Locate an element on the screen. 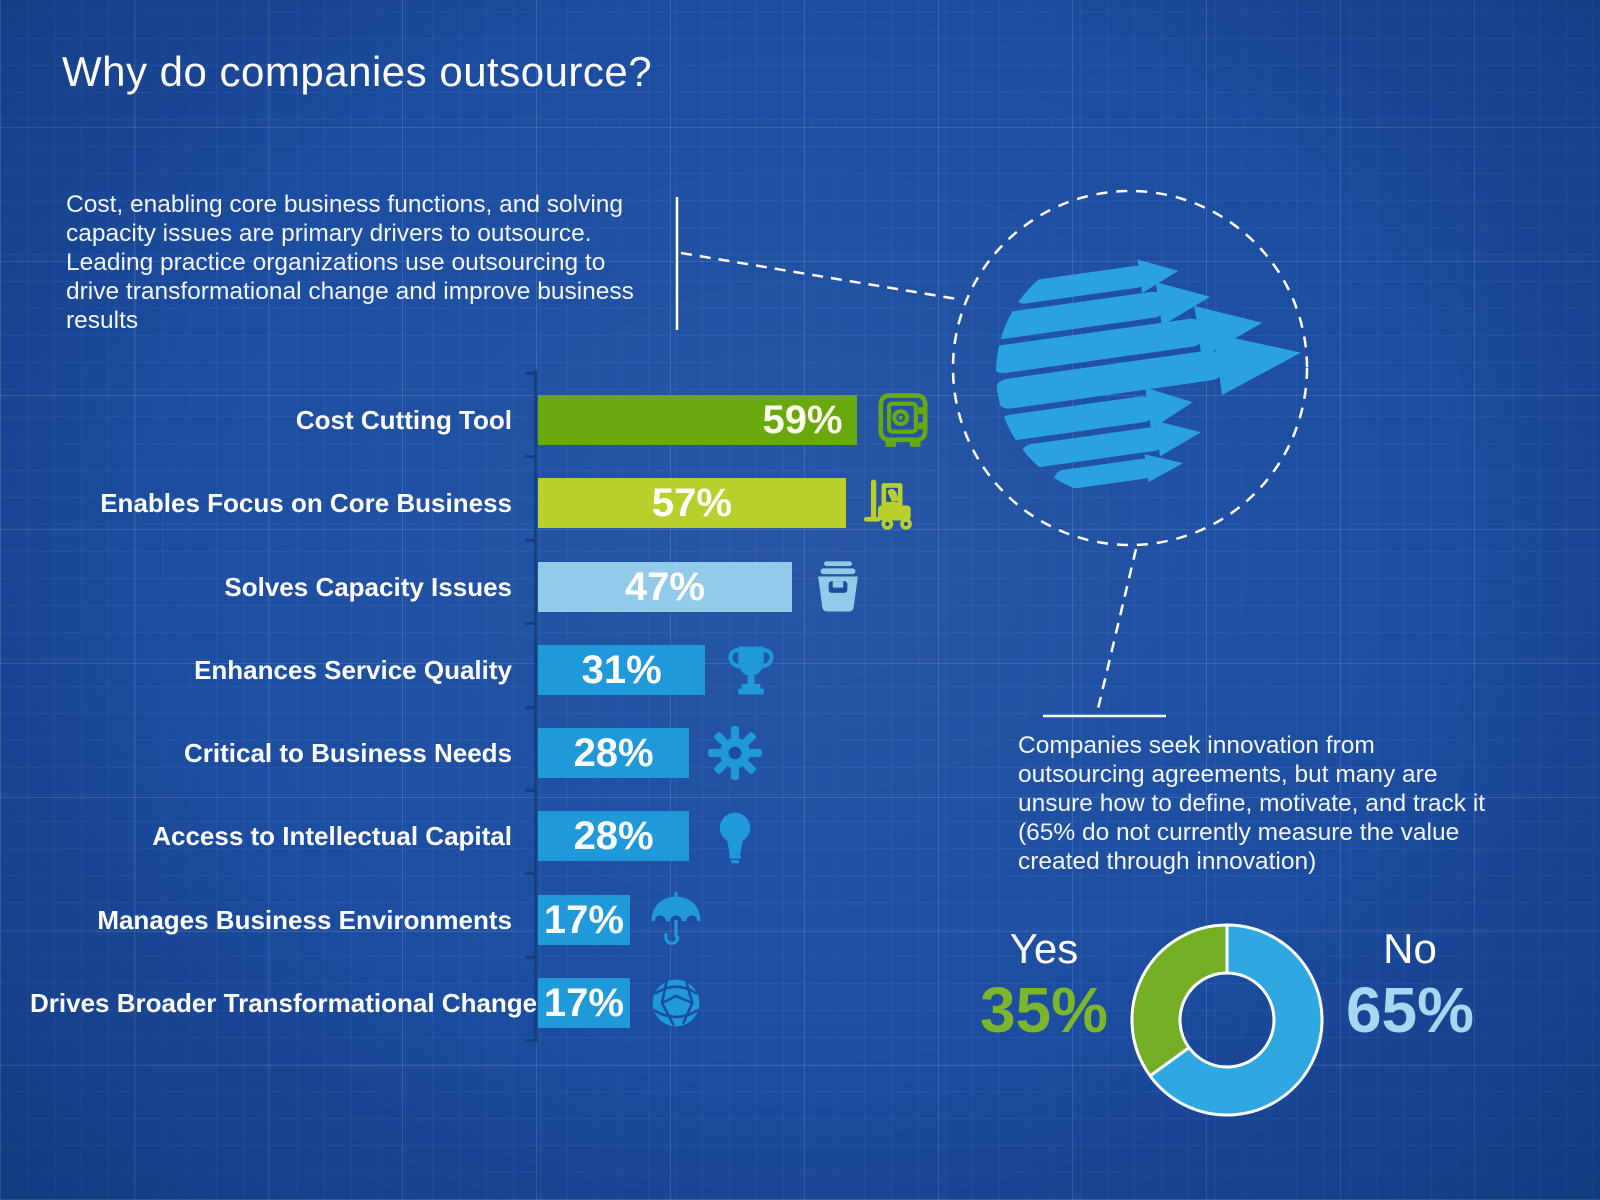 The image size is (1600, 1200). bar-category-label: Access to Intellectual Capital is located at coordinates (332, 836).